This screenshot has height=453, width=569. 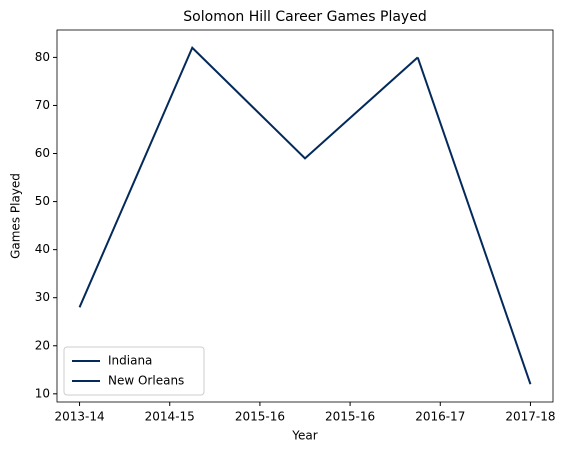 What do you see at coordinates (42, 105) in the screenshot?
I see `y-tick-label: 70` at bounding box center [42, 105].